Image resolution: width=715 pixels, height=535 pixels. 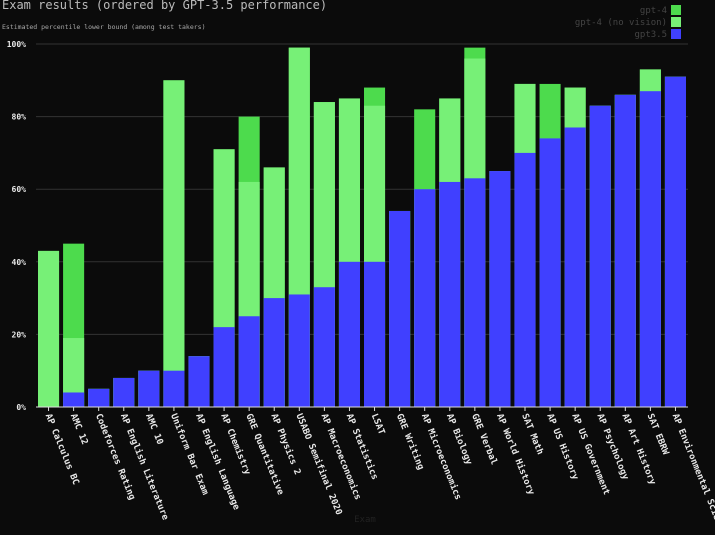 I want to click on x-tick-label: AP Biology, so click(x=459, y=439).